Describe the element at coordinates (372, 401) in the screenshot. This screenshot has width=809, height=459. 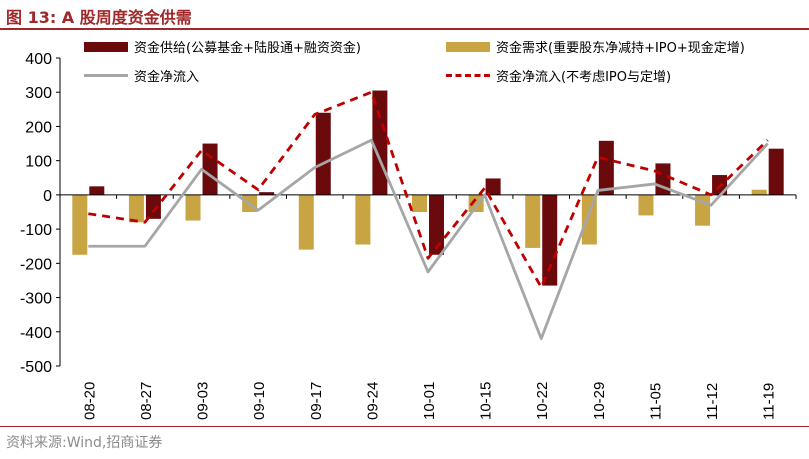
I see `x-tick-label: 09-24` at that location.